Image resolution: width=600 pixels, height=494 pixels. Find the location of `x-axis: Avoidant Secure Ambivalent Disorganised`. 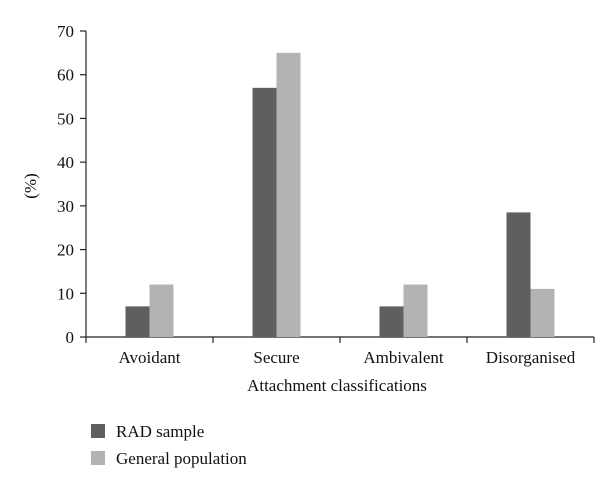

x-axis: Avoidant Secure Ambivalent Disorganised is located at coordinates (340, 351).